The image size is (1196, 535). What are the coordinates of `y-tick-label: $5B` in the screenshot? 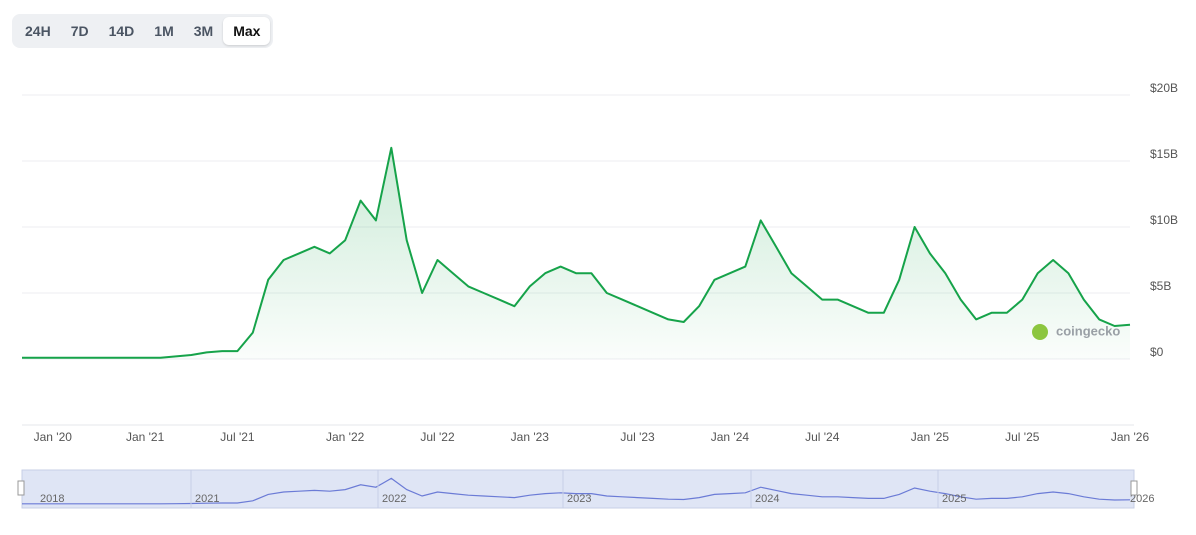 It's located at (1160, 286).